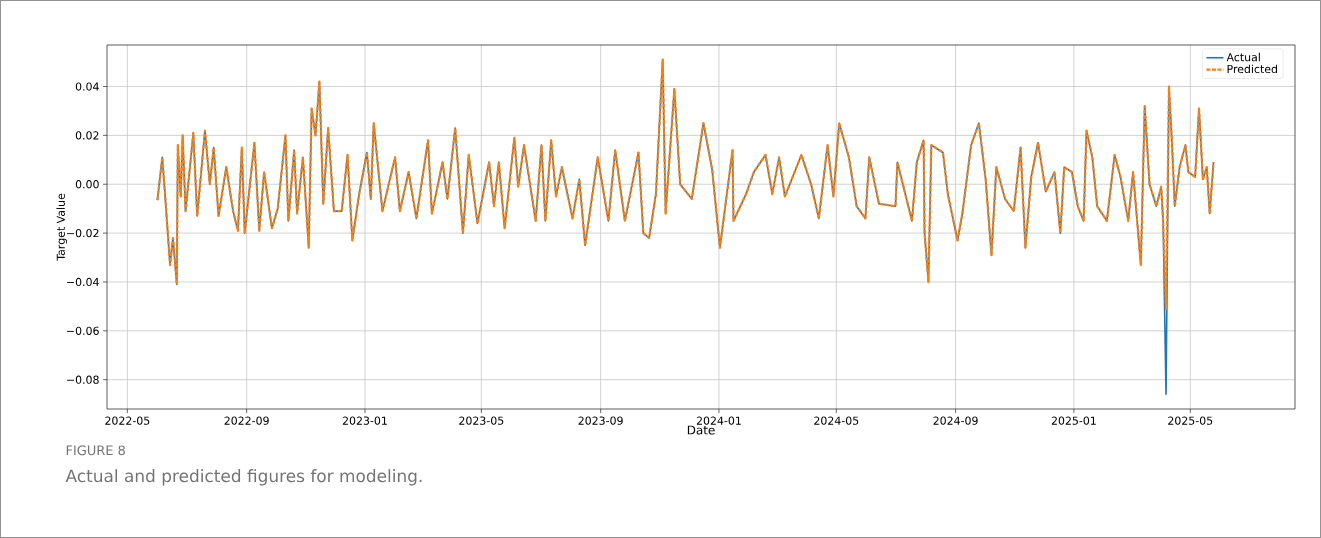 Image resolution: width=1321 pixels, height=538 pixels. Describe the element at coordinates (1243, 57) in the screenshot. I see `legend-label: Actual` at that location.